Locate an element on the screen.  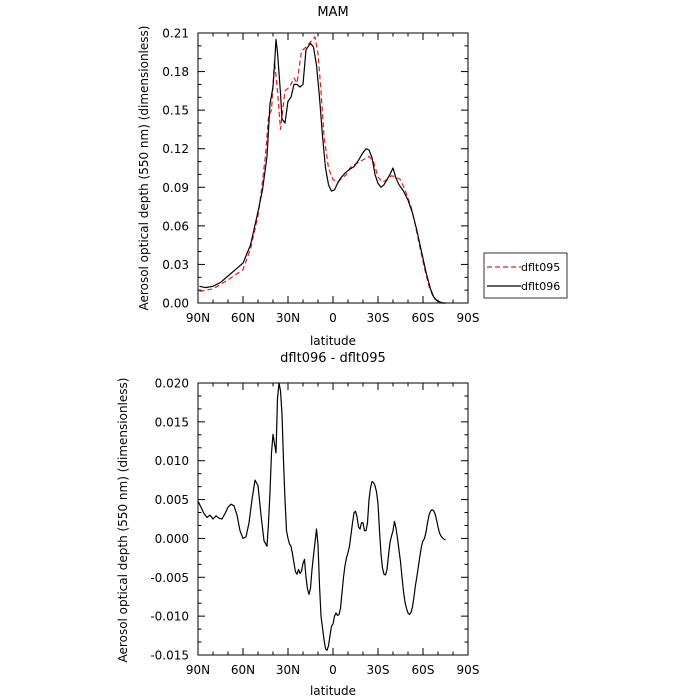
top-y-tick-label: 0.00 is located at coordinates (175, 304).